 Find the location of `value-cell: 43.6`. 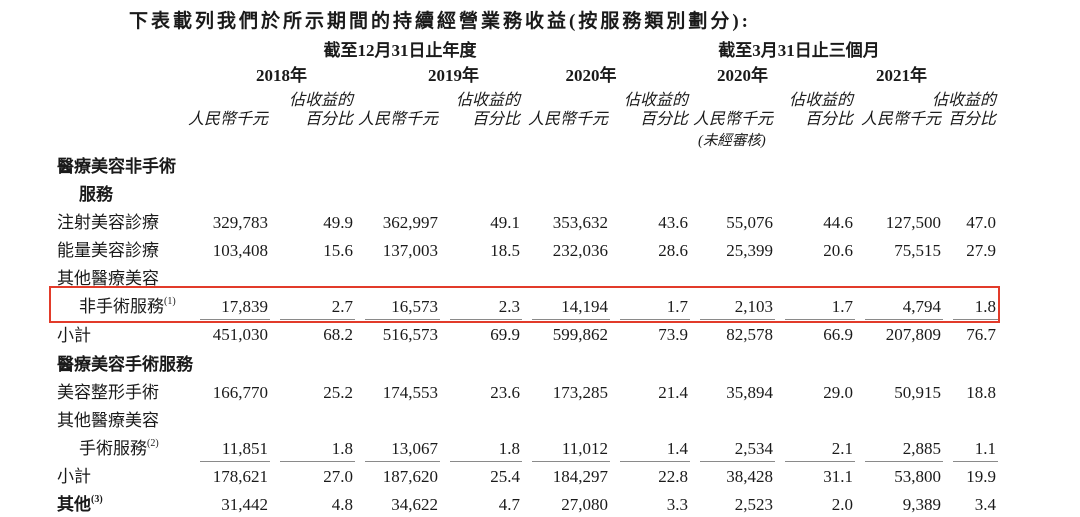

value-cell: 43.6 is located at coordinates (673, 222).